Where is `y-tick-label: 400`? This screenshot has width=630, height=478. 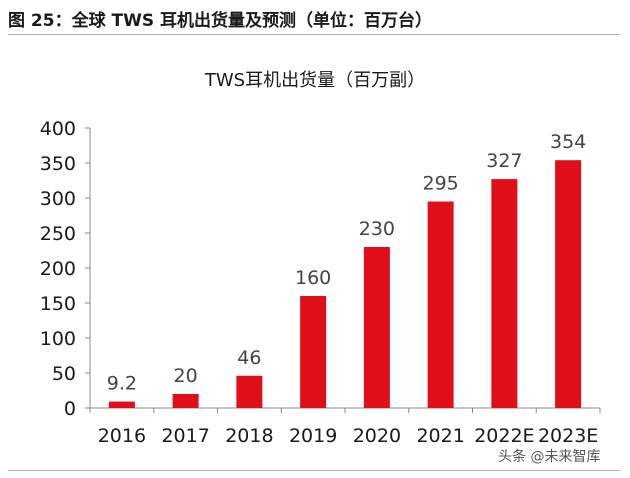
y-tick-label: 400 is located at coordinates (58, 129).